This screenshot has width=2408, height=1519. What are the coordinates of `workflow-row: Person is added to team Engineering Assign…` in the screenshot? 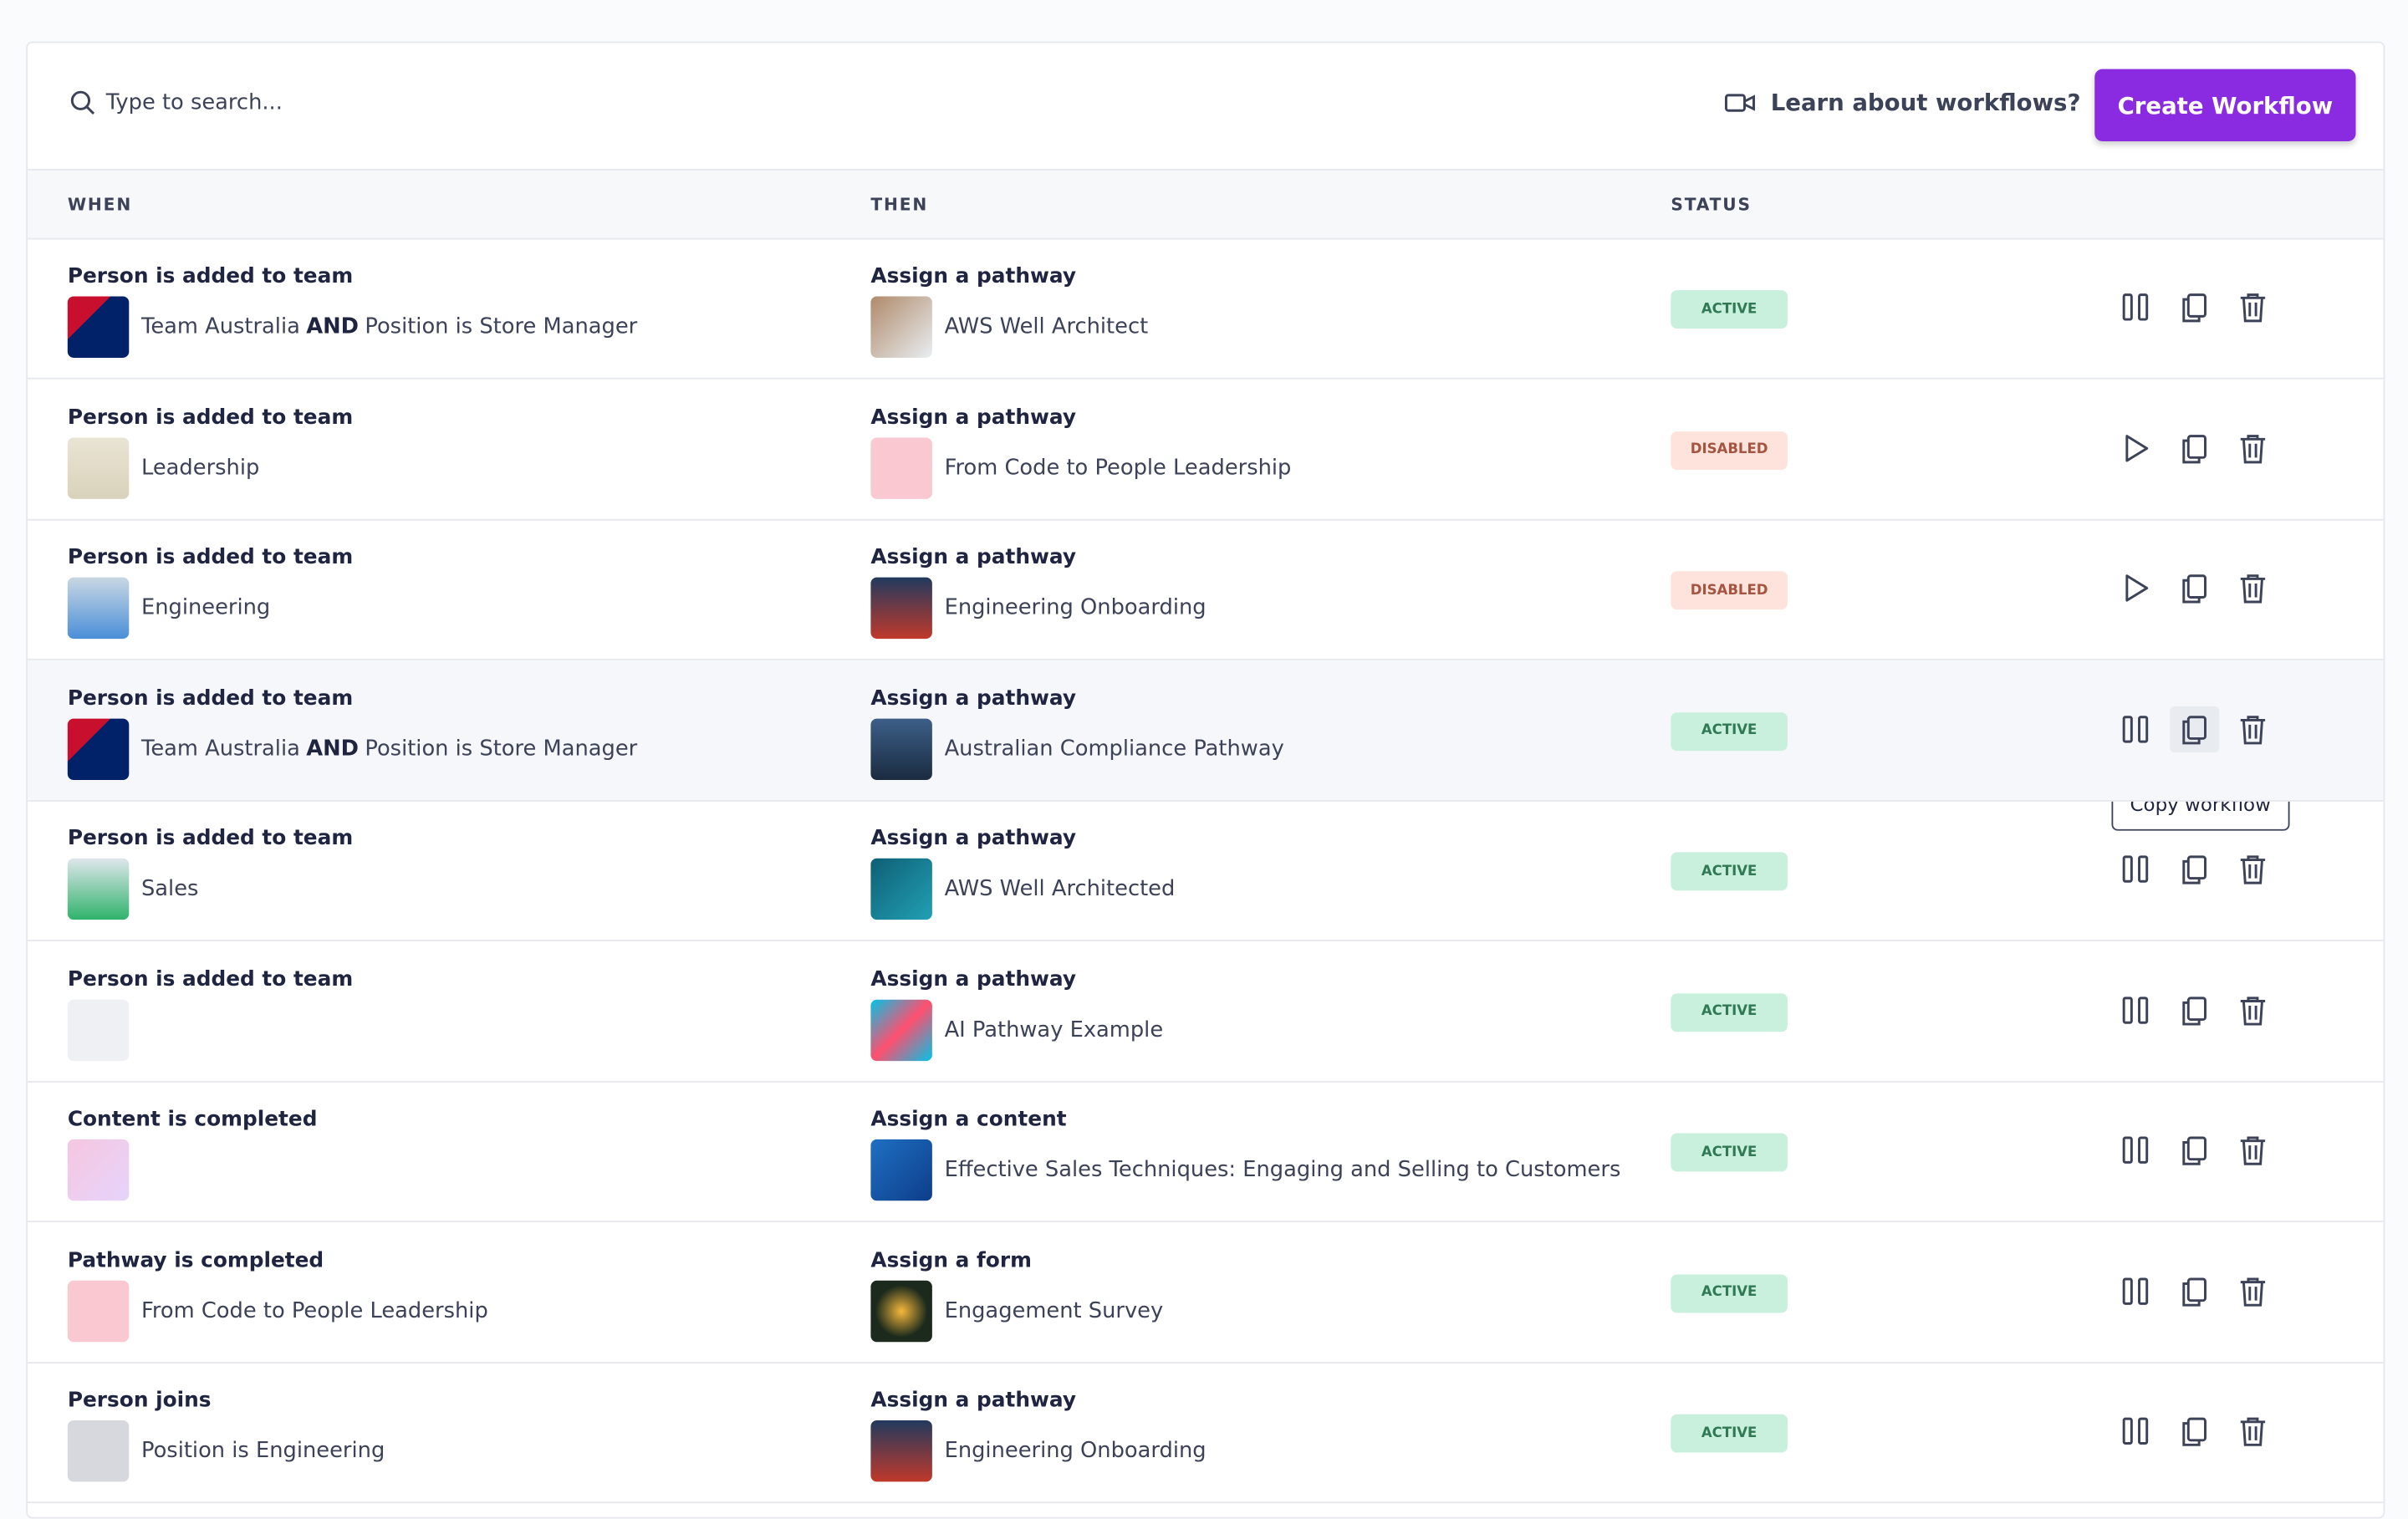 It's located at (1206, 589).